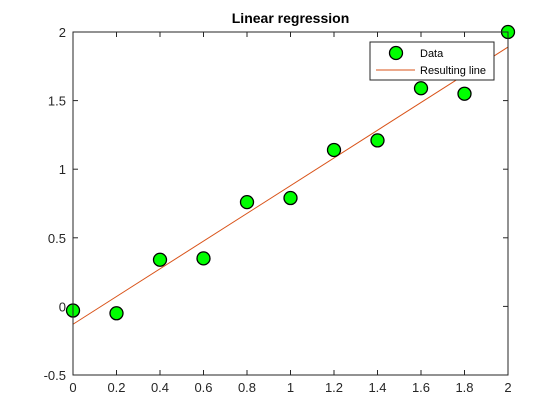  Describe the element at coordinates (203, 387) in the screenshot. I see `x-tick-label: 0.6` at that location.